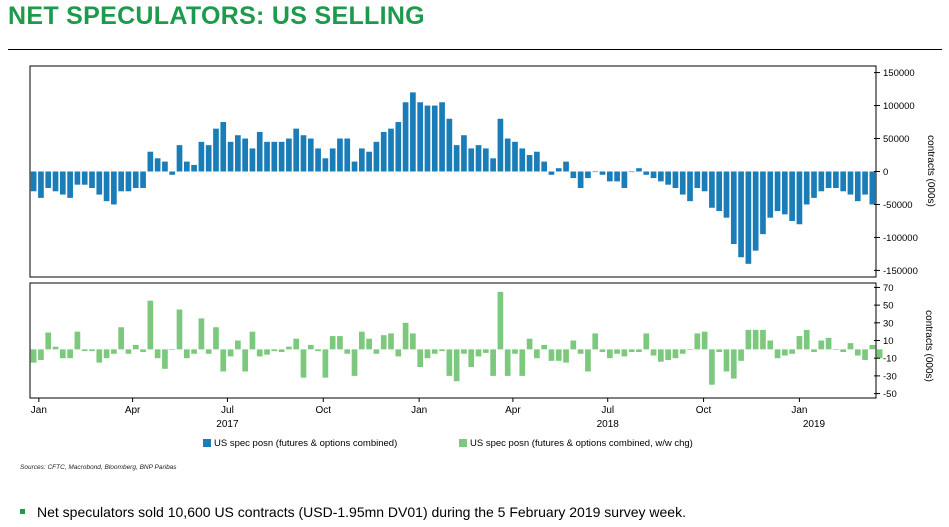 Image resolution: width=949 pixels, height=527 pixels. Describe the element at coordinates (896, 172) in the screenshot. I see `top-y-axis: -150000 -100000 -50000 0 50000 100000 150000` at that location.